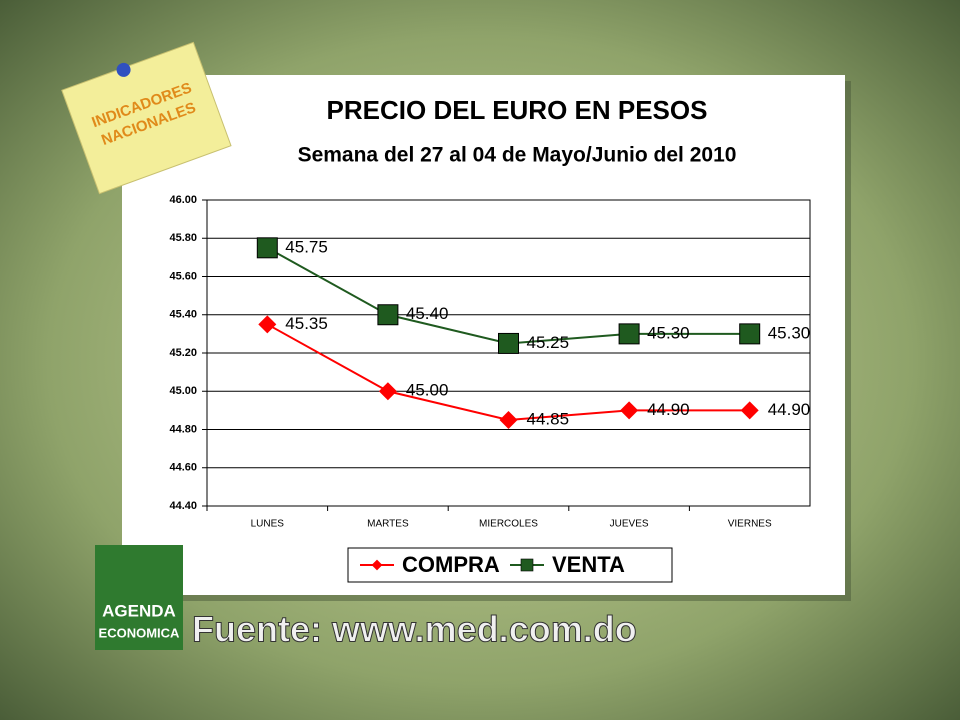  I want to click on x-tick-label: JUEVES, so click(629, 524).